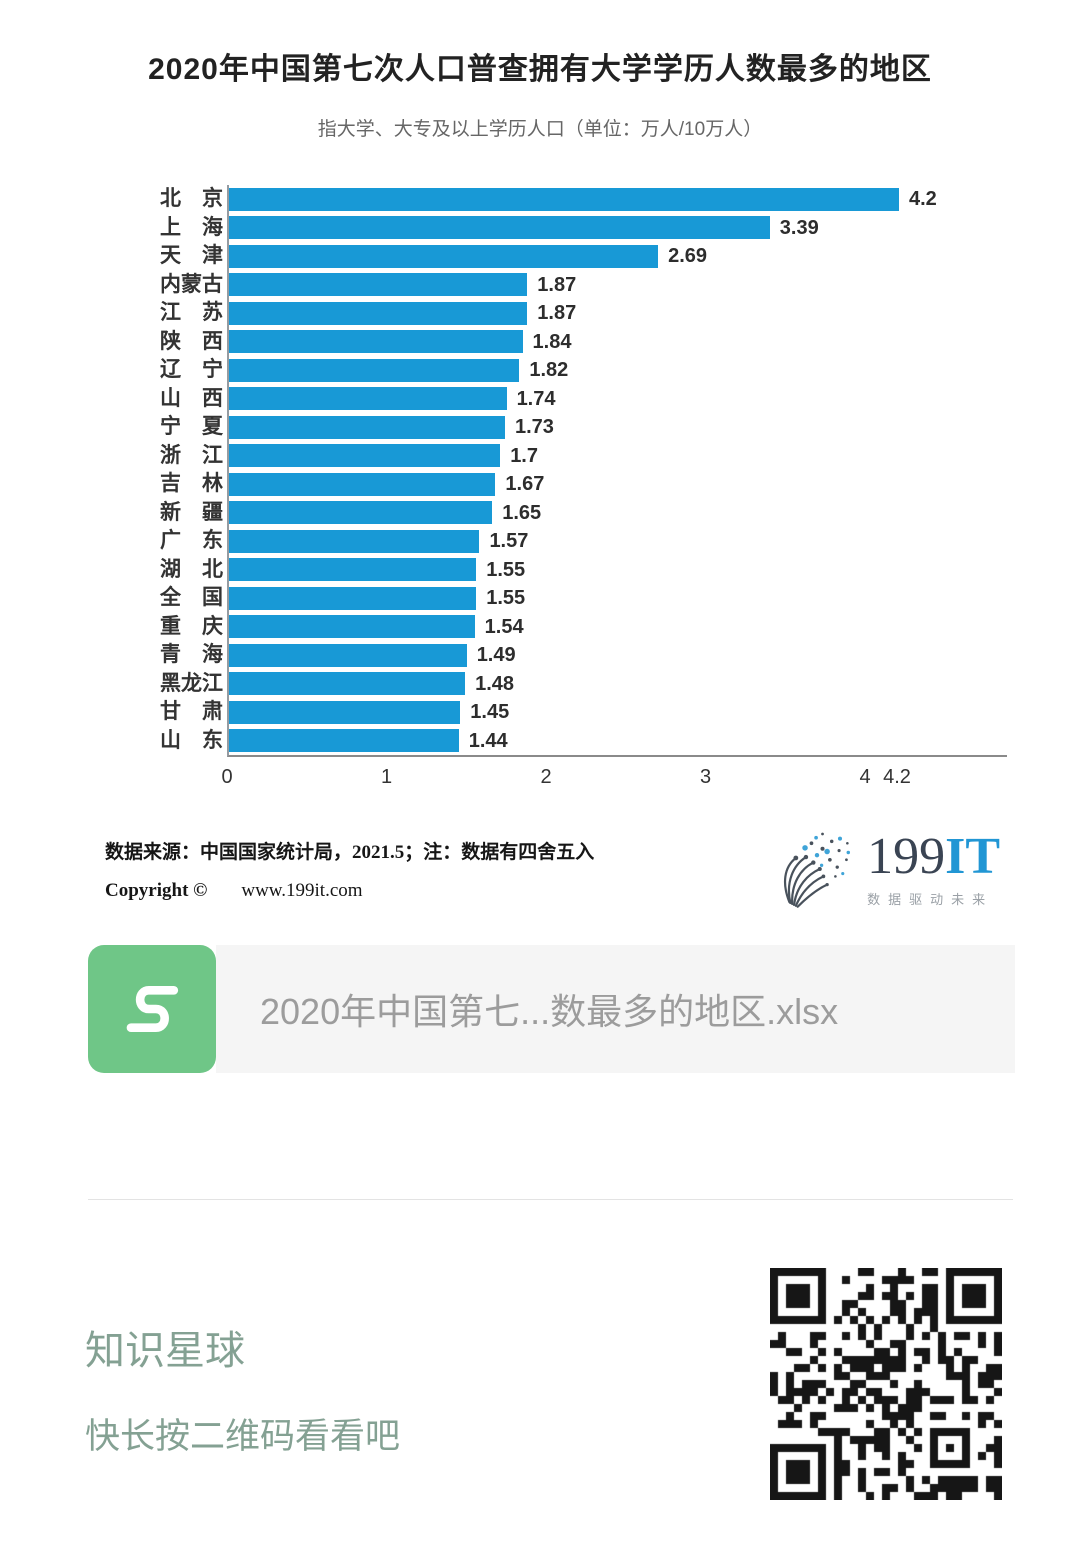 This screenshot has width=1080, height=1554. Describe the element at coordinates (525, 484) in the screenshot. I see `bar-value-label: 1.67` at that location.